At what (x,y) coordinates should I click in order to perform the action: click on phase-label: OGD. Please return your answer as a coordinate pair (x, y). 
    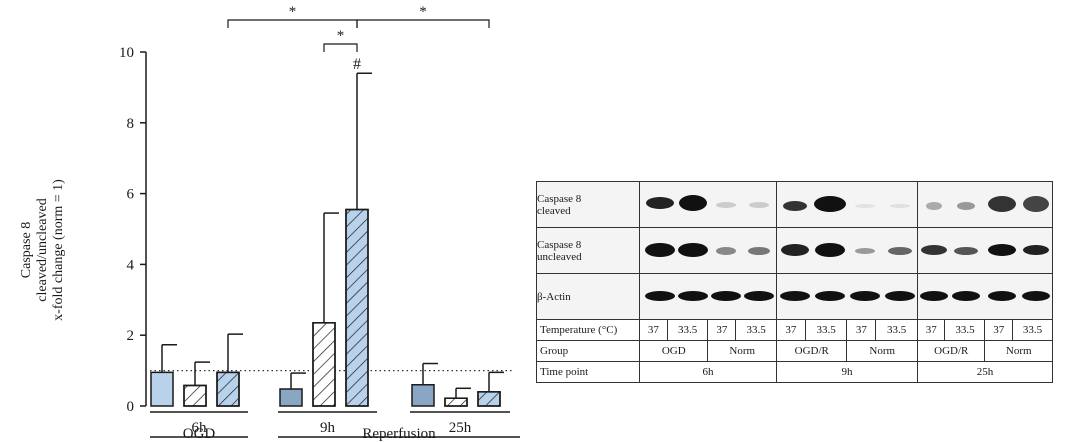
    Looking at the image, I should click on (199, 434).